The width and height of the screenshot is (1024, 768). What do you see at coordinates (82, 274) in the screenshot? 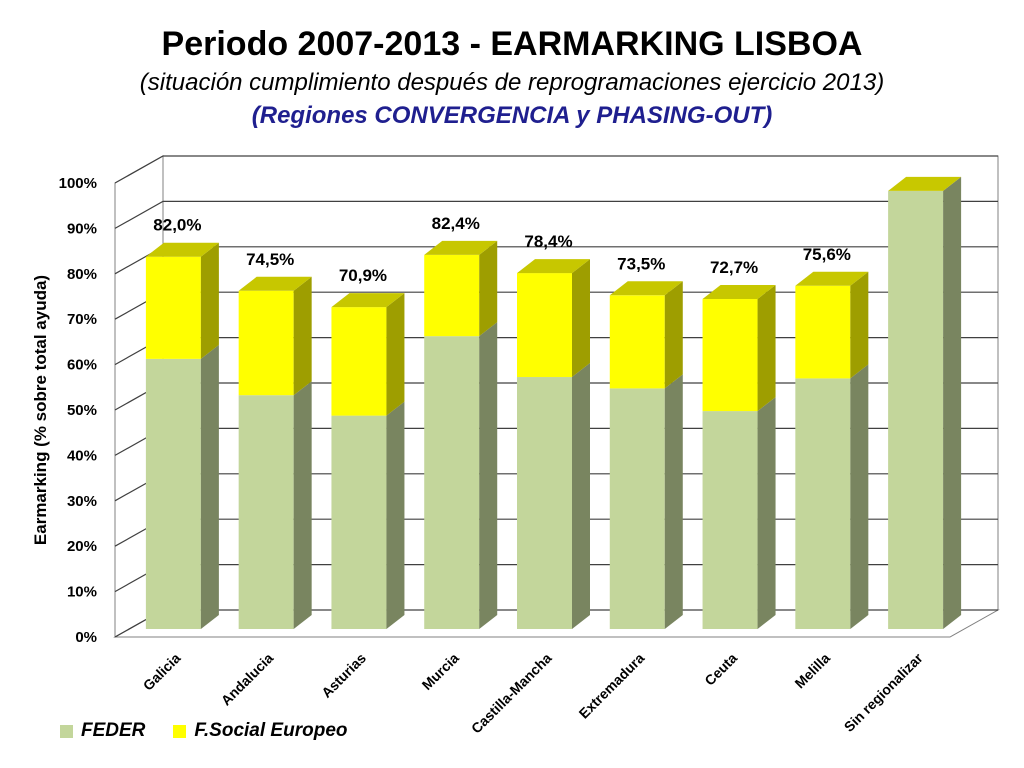
I see `y-tick-label: 80%` at bounding box center [82, 274].